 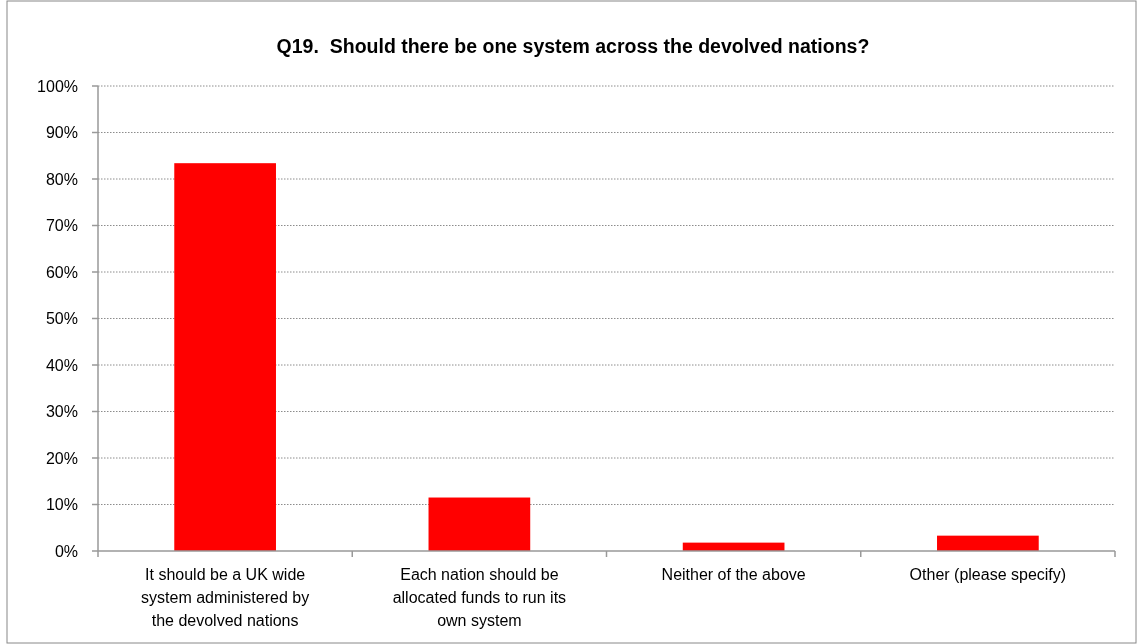 I want to click on x-tick-label: Other (please specify), so click(x=988, y=574).